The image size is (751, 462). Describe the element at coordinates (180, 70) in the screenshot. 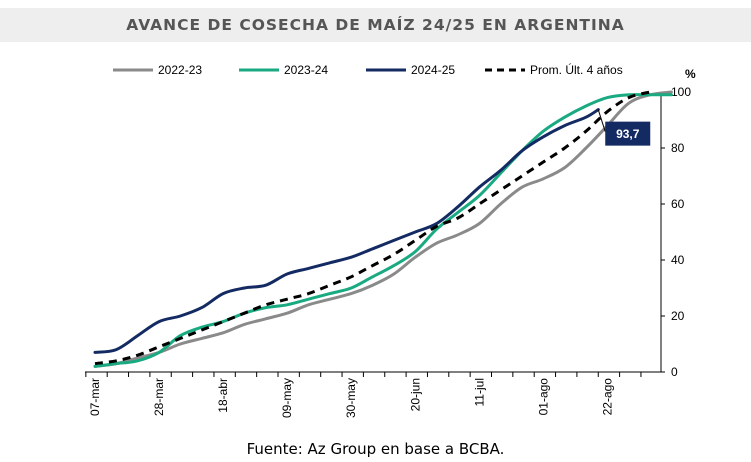

I see `legend-label: 2022-23` at that location.